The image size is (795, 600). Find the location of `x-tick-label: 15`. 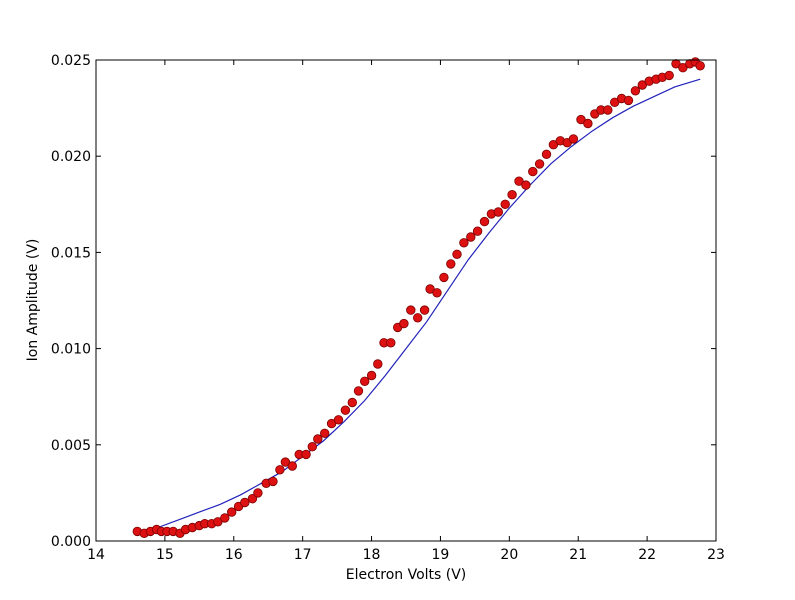

x-tick-label: 15 is located at coordinates (165, 555).